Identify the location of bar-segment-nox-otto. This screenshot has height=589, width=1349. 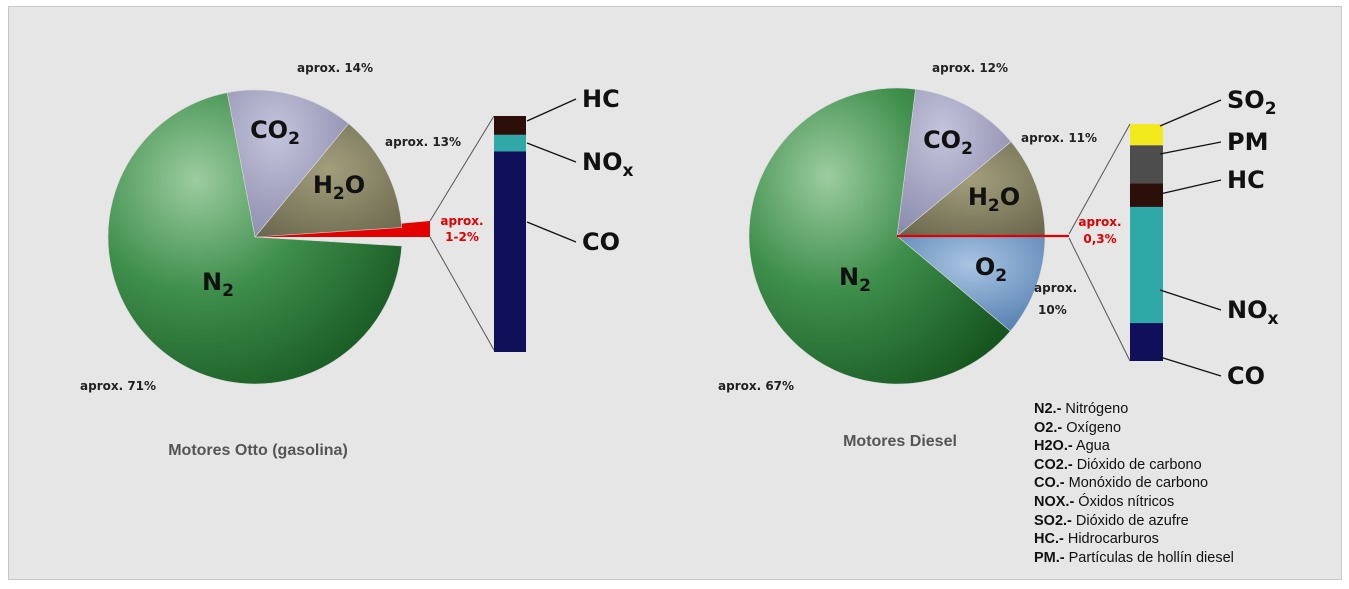
(510, 143).